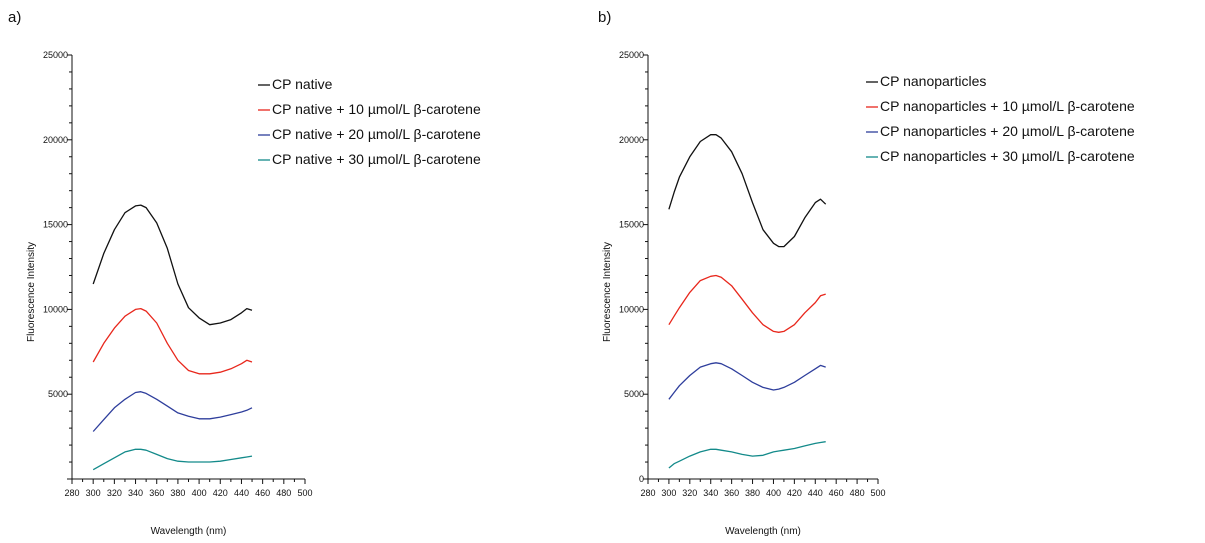 The height and width of the screenshot is (543, 1205). What do you see at coordinates (1007, 131) in the screenshot?
I see `legend-label: CP nanoparticles + 20 µmol/L β-carotene` at bounding box center [1007, 131].